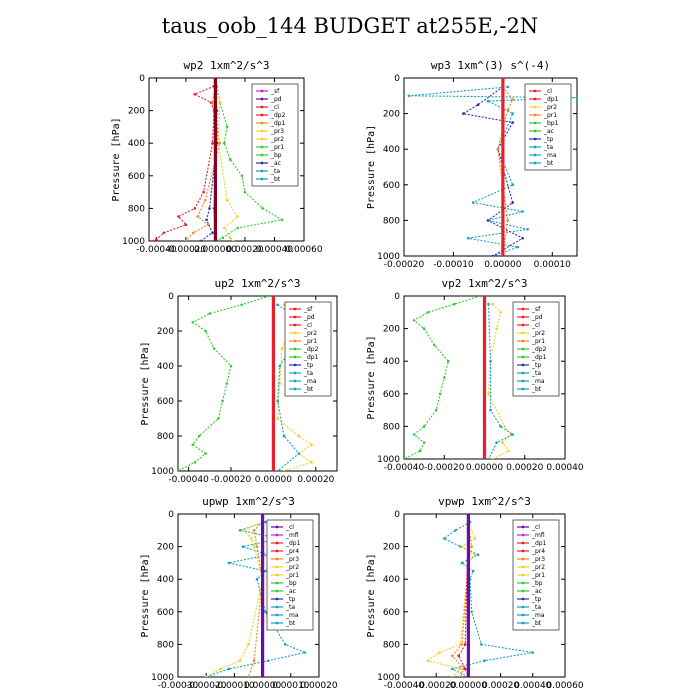 The image size is (700, 700). I want to click on x-tick-label: 0.00060, so click(564, 686).